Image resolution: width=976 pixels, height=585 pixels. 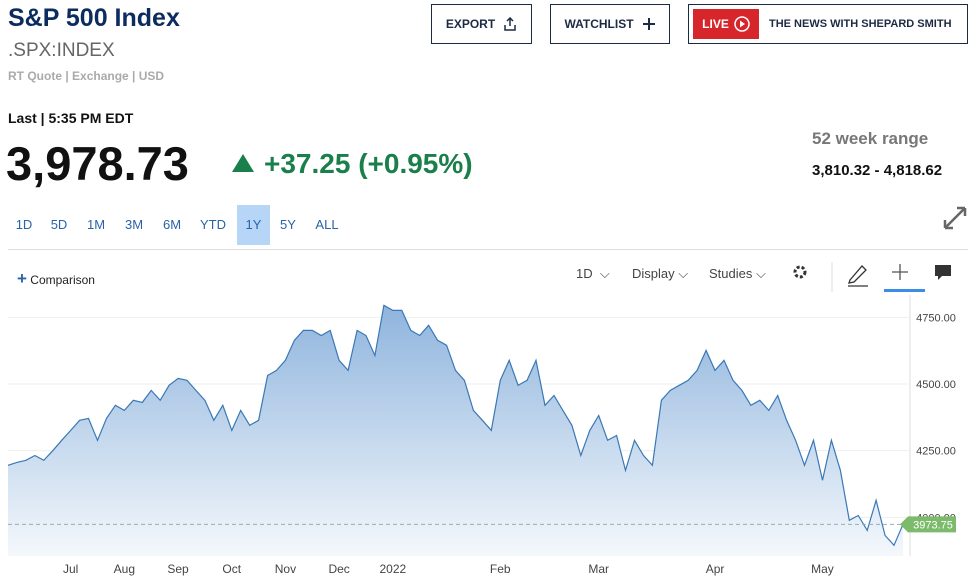 I want to click on export-button: EXPORT, so click(x=481, y=24).